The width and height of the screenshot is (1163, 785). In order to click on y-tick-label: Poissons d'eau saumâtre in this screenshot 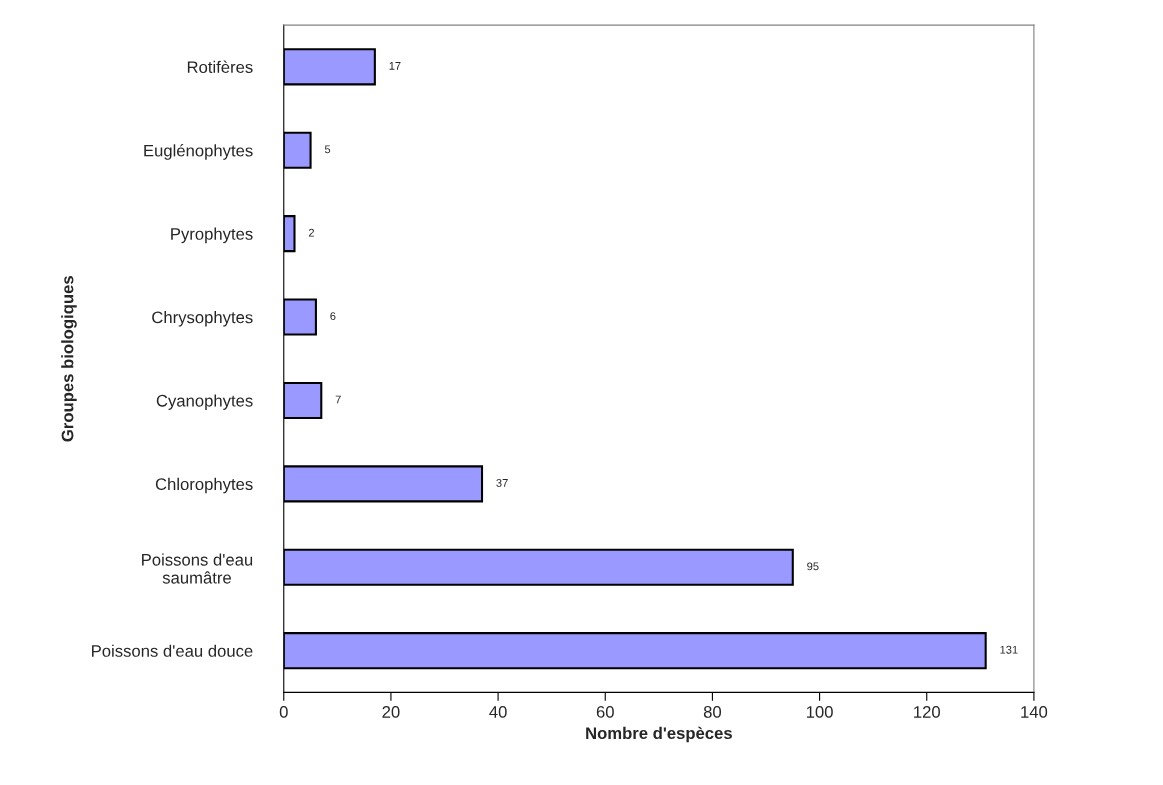, I will do `click(197, 568)`.